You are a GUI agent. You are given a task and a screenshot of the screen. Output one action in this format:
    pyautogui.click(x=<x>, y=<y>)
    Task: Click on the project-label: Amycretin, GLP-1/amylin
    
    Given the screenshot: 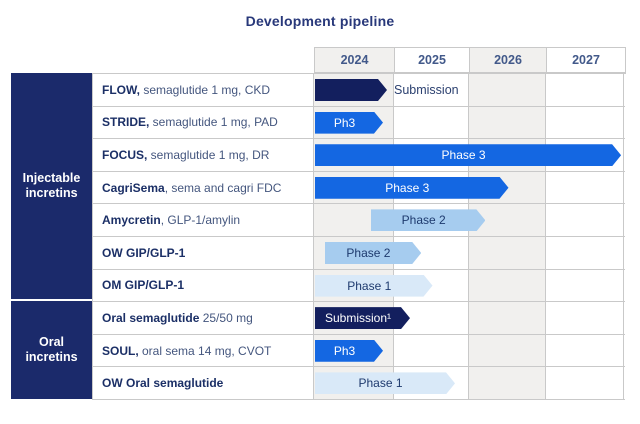 What is the action you would take?
    pyautogui.click(x=203, y=220)
    